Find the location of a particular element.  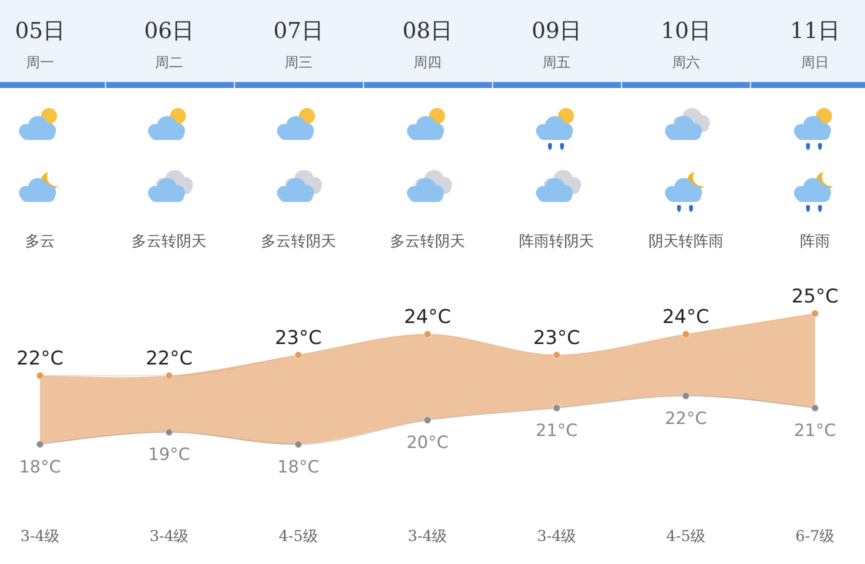

x-tick-label: 05日 is located at coordinates (40, 32).